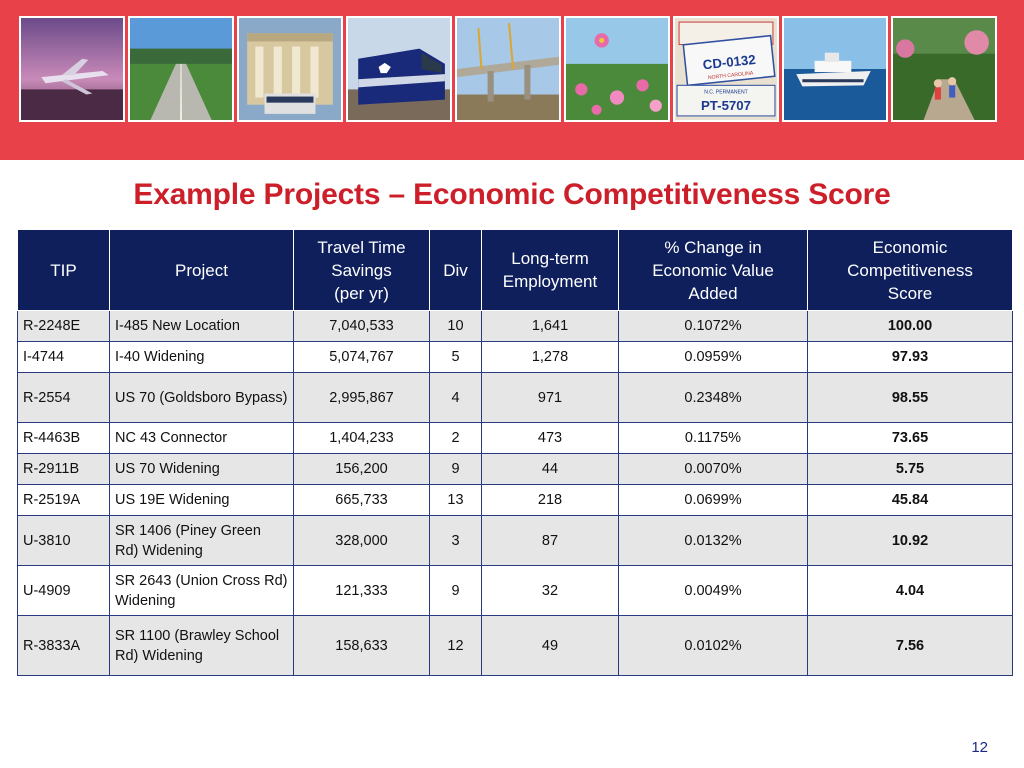 This screenshot has height=768, width=1024. I want to click on header-percent-change: % Change in Economic Value Added, so click(713, 270).